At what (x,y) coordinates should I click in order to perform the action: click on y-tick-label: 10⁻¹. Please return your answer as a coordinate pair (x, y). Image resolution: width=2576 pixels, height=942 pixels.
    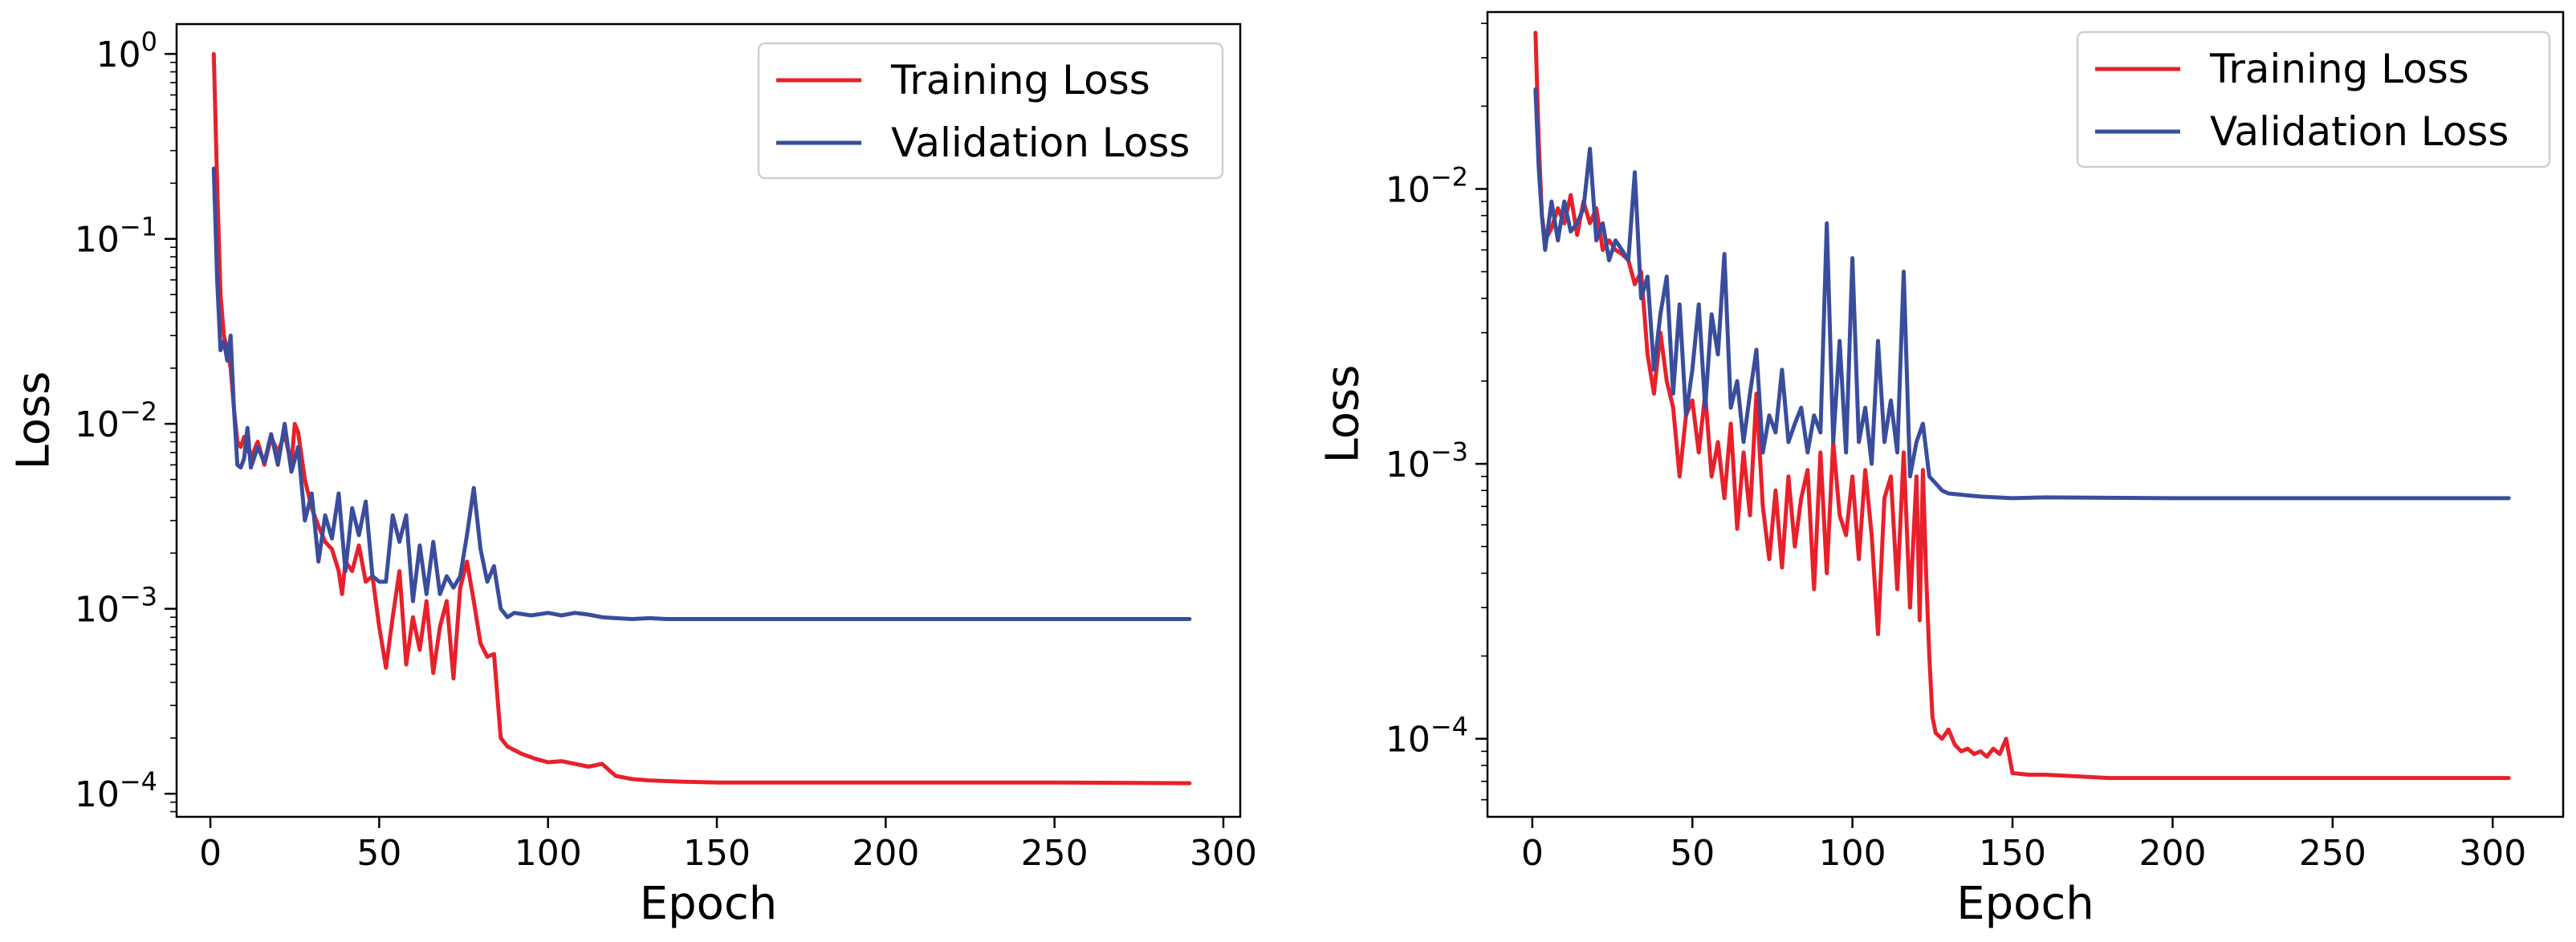
    Looking at the image, I should click on (116, 236).